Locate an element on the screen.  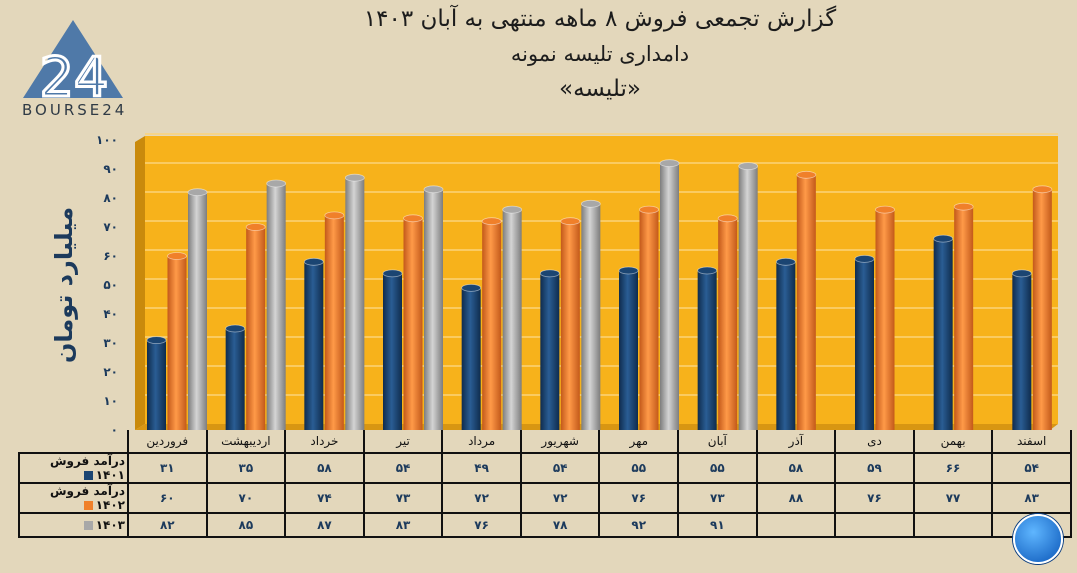
chart-logo-icon is located at coordinates (1038, 539).